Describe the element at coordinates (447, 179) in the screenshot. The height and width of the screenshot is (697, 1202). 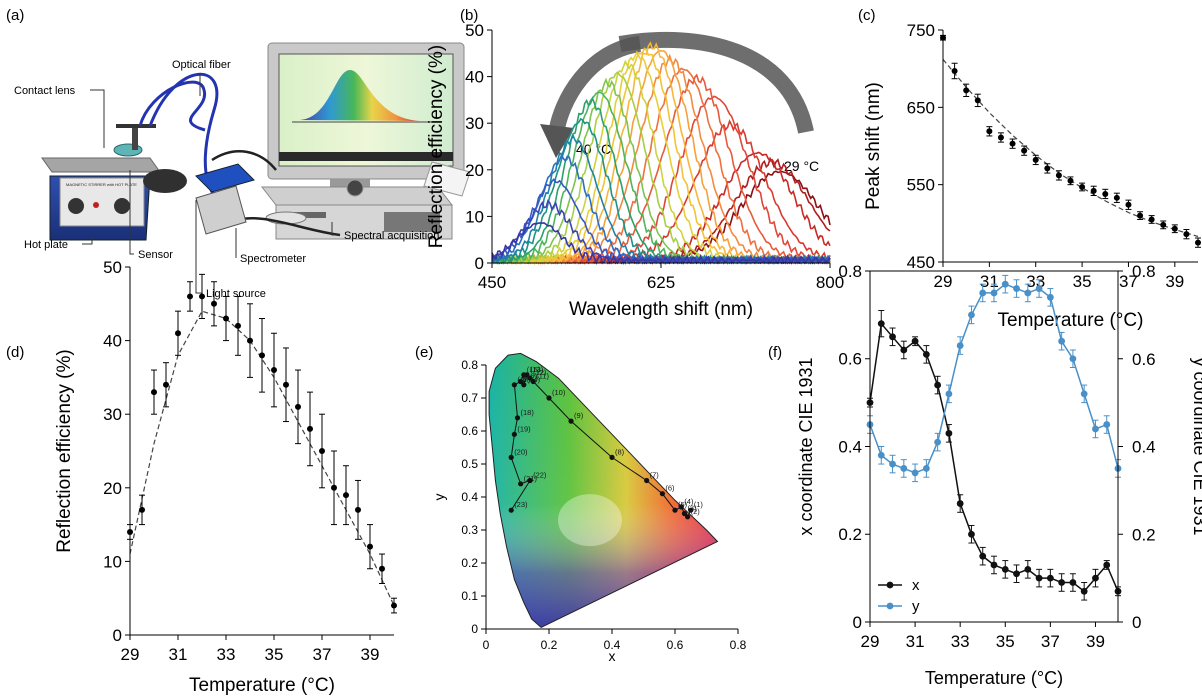
I see `paper-sheet` at that location.